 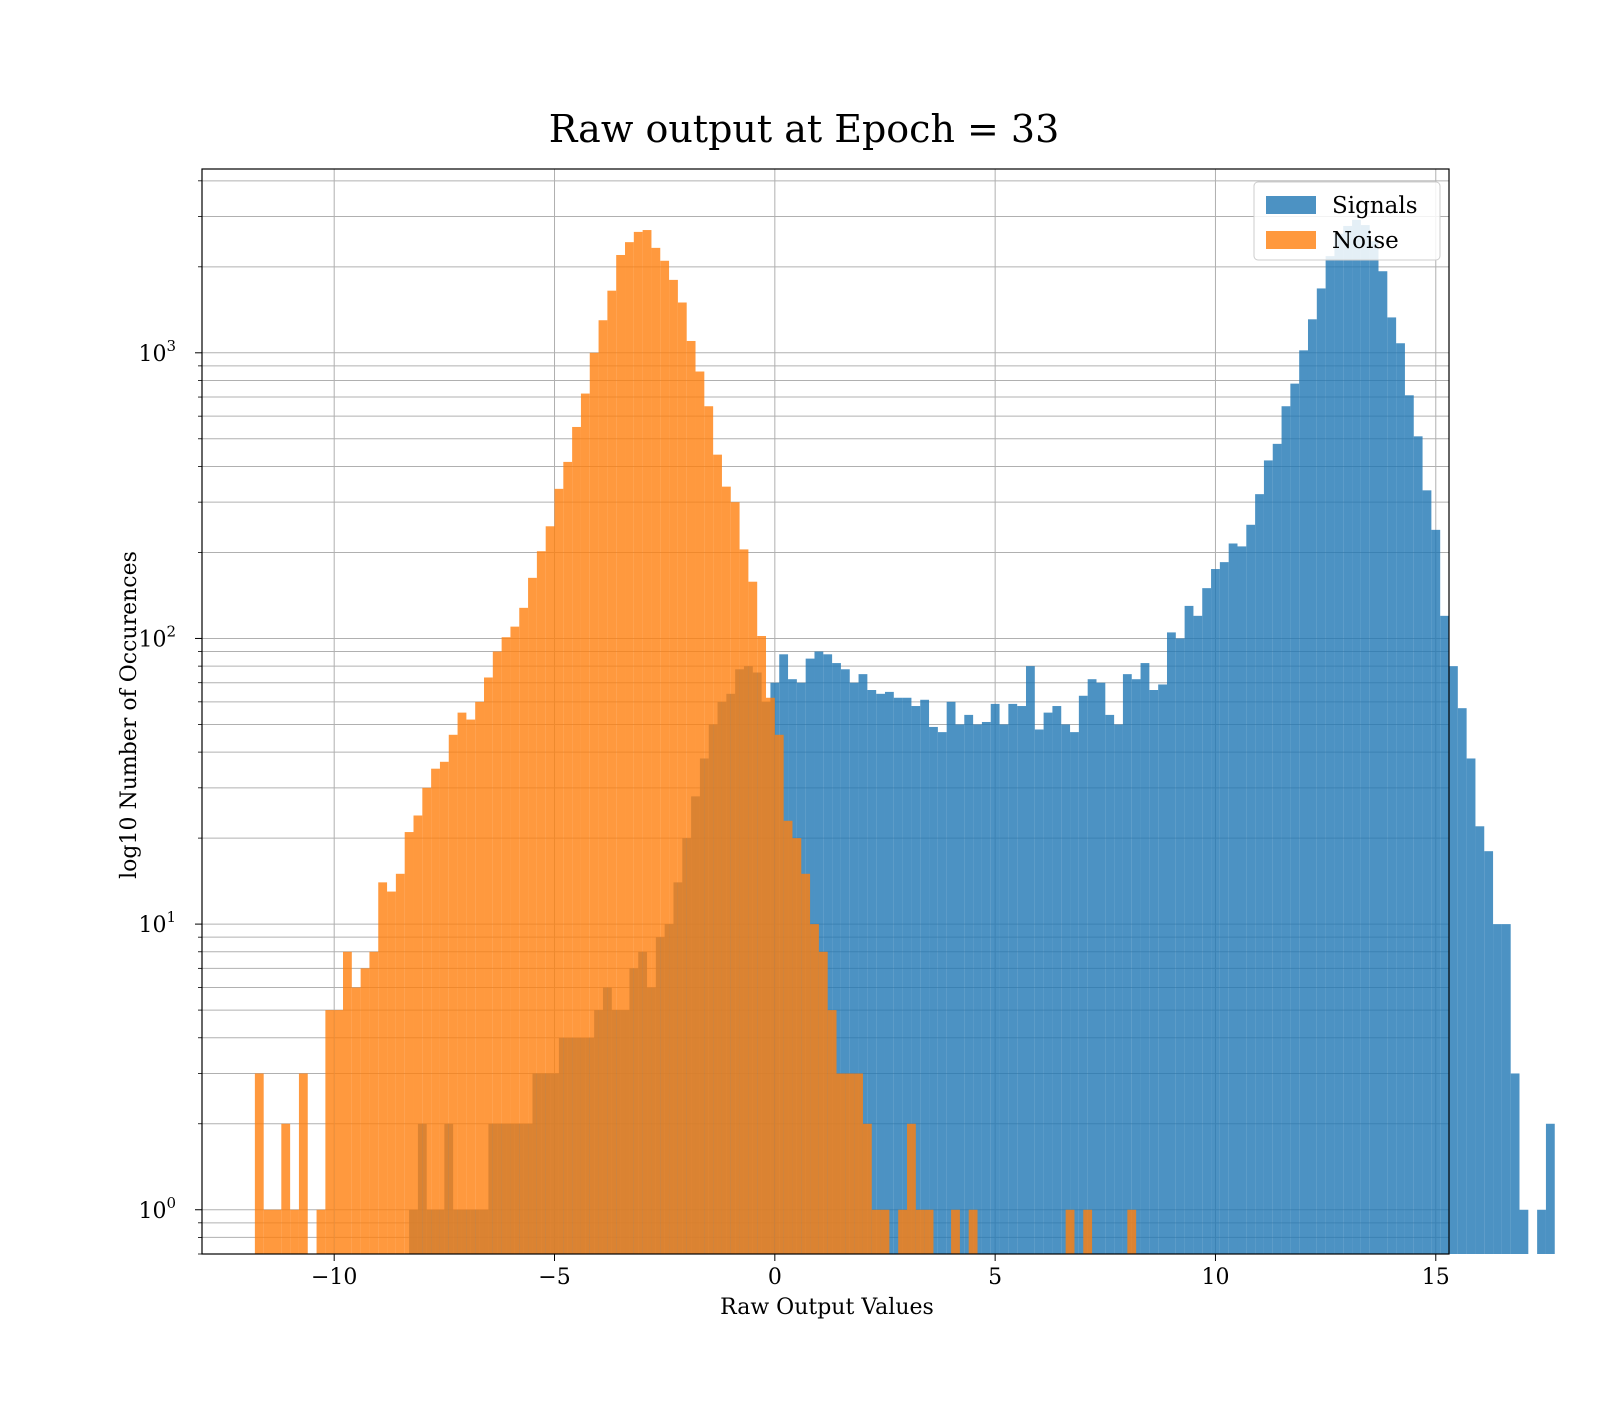 I want to click on x-tick-label: 5, so click(x=995, y=1277).